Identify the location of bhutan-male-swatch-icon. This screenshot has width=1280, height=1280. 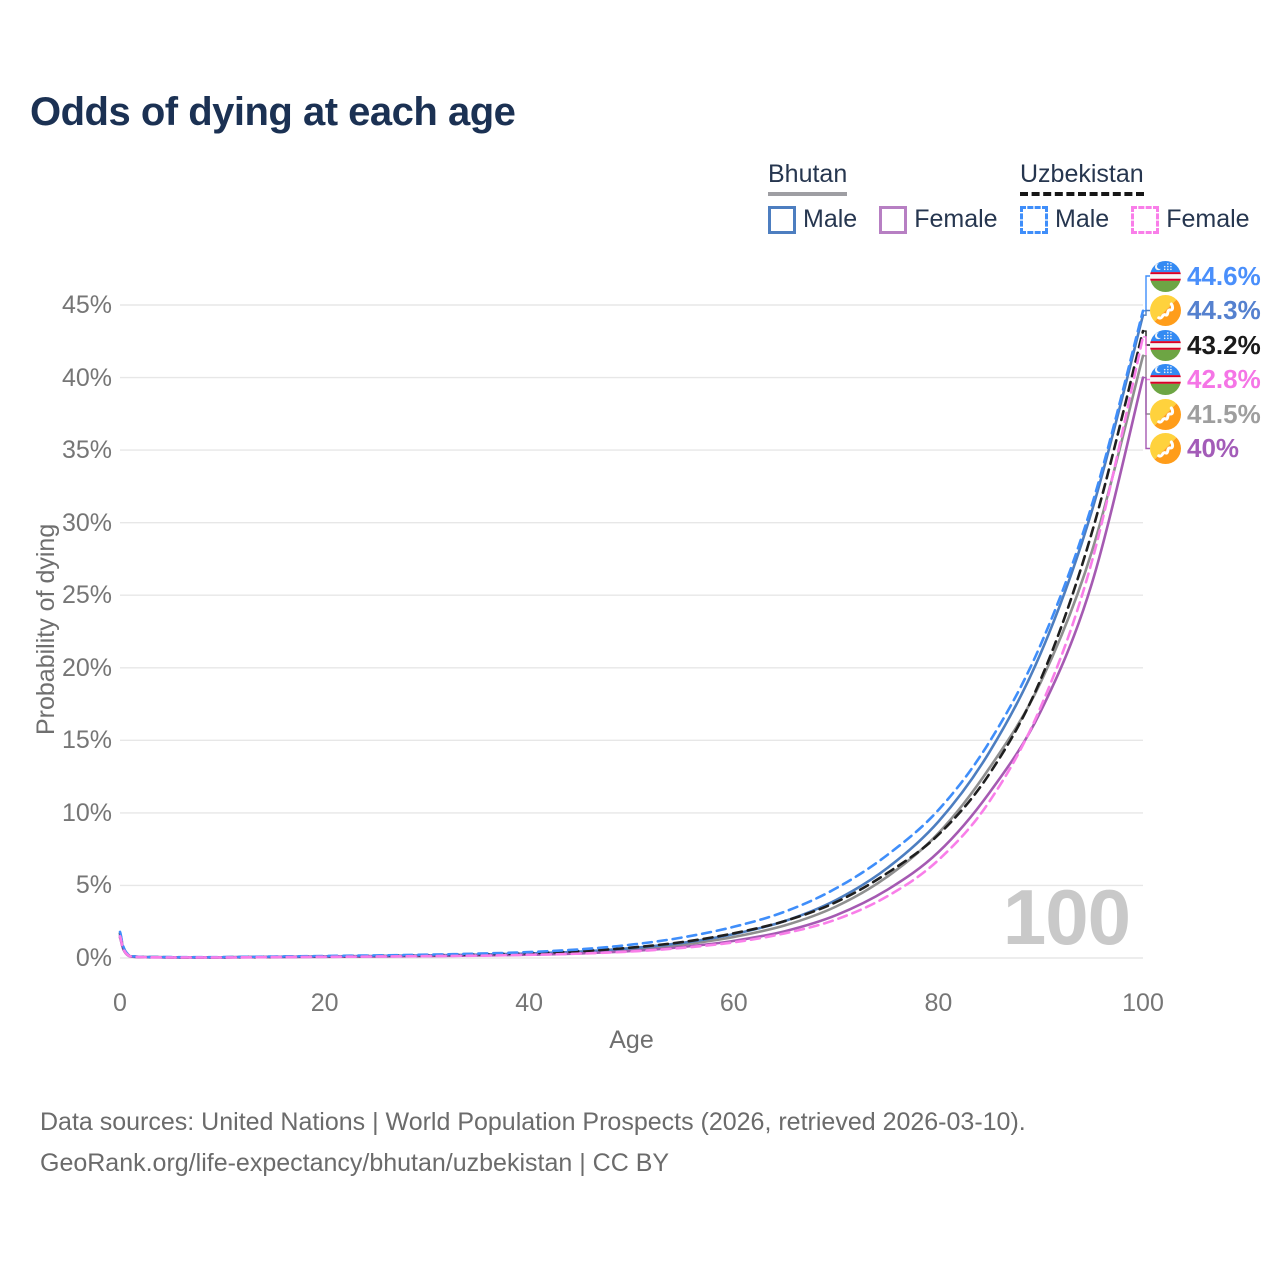
(782, 219).